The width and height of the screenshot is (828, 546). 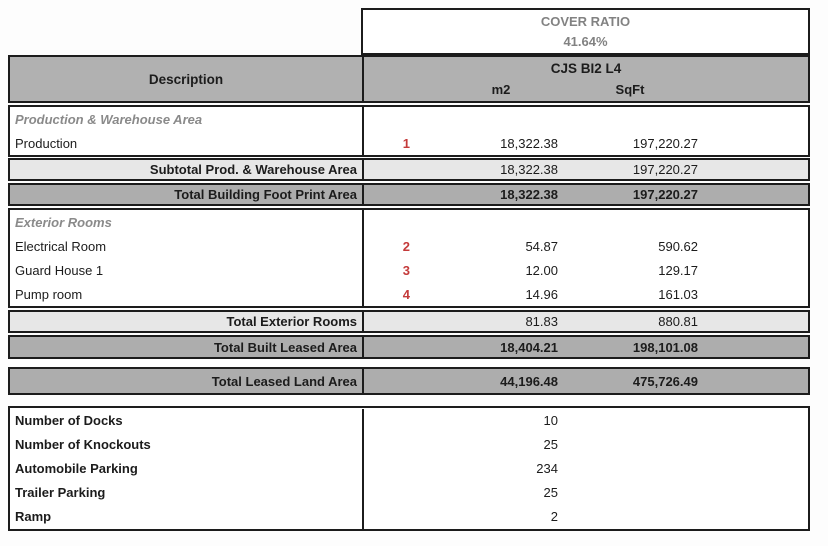 What do you see at coordinates (550, 420) in the screenshot?
I see `facility-value: 10` at bounding box center [550, 420].